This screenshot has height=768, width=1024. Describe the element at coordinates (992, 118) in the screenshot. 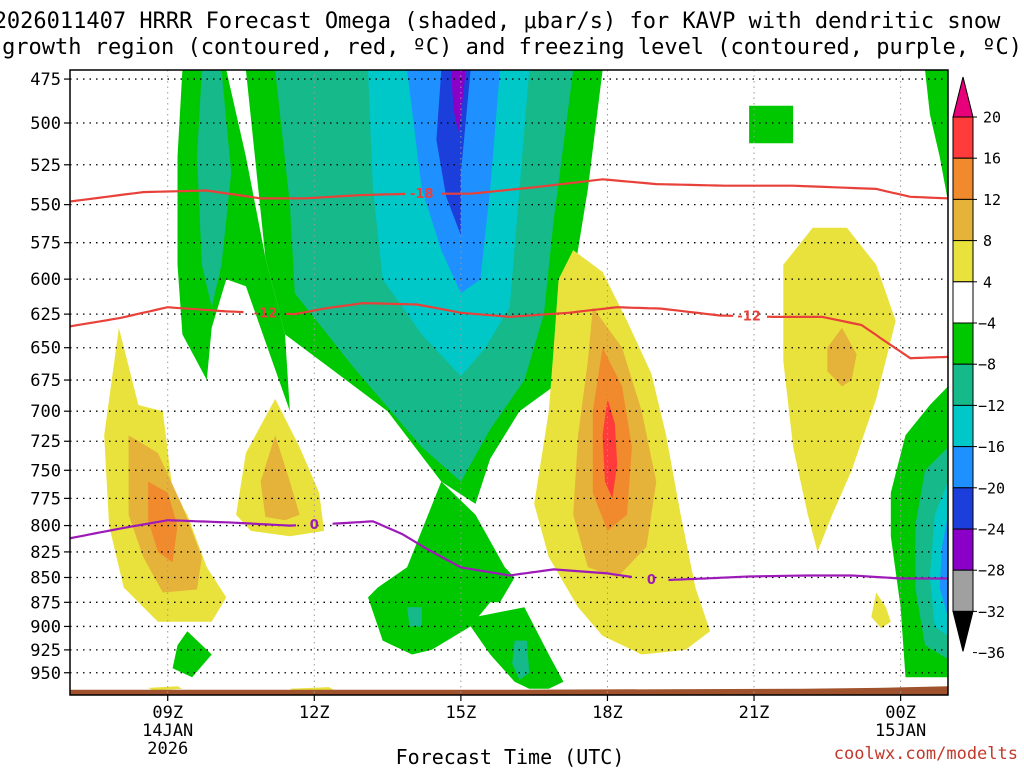

I see `colorbar-tick-label: 20` at that location.